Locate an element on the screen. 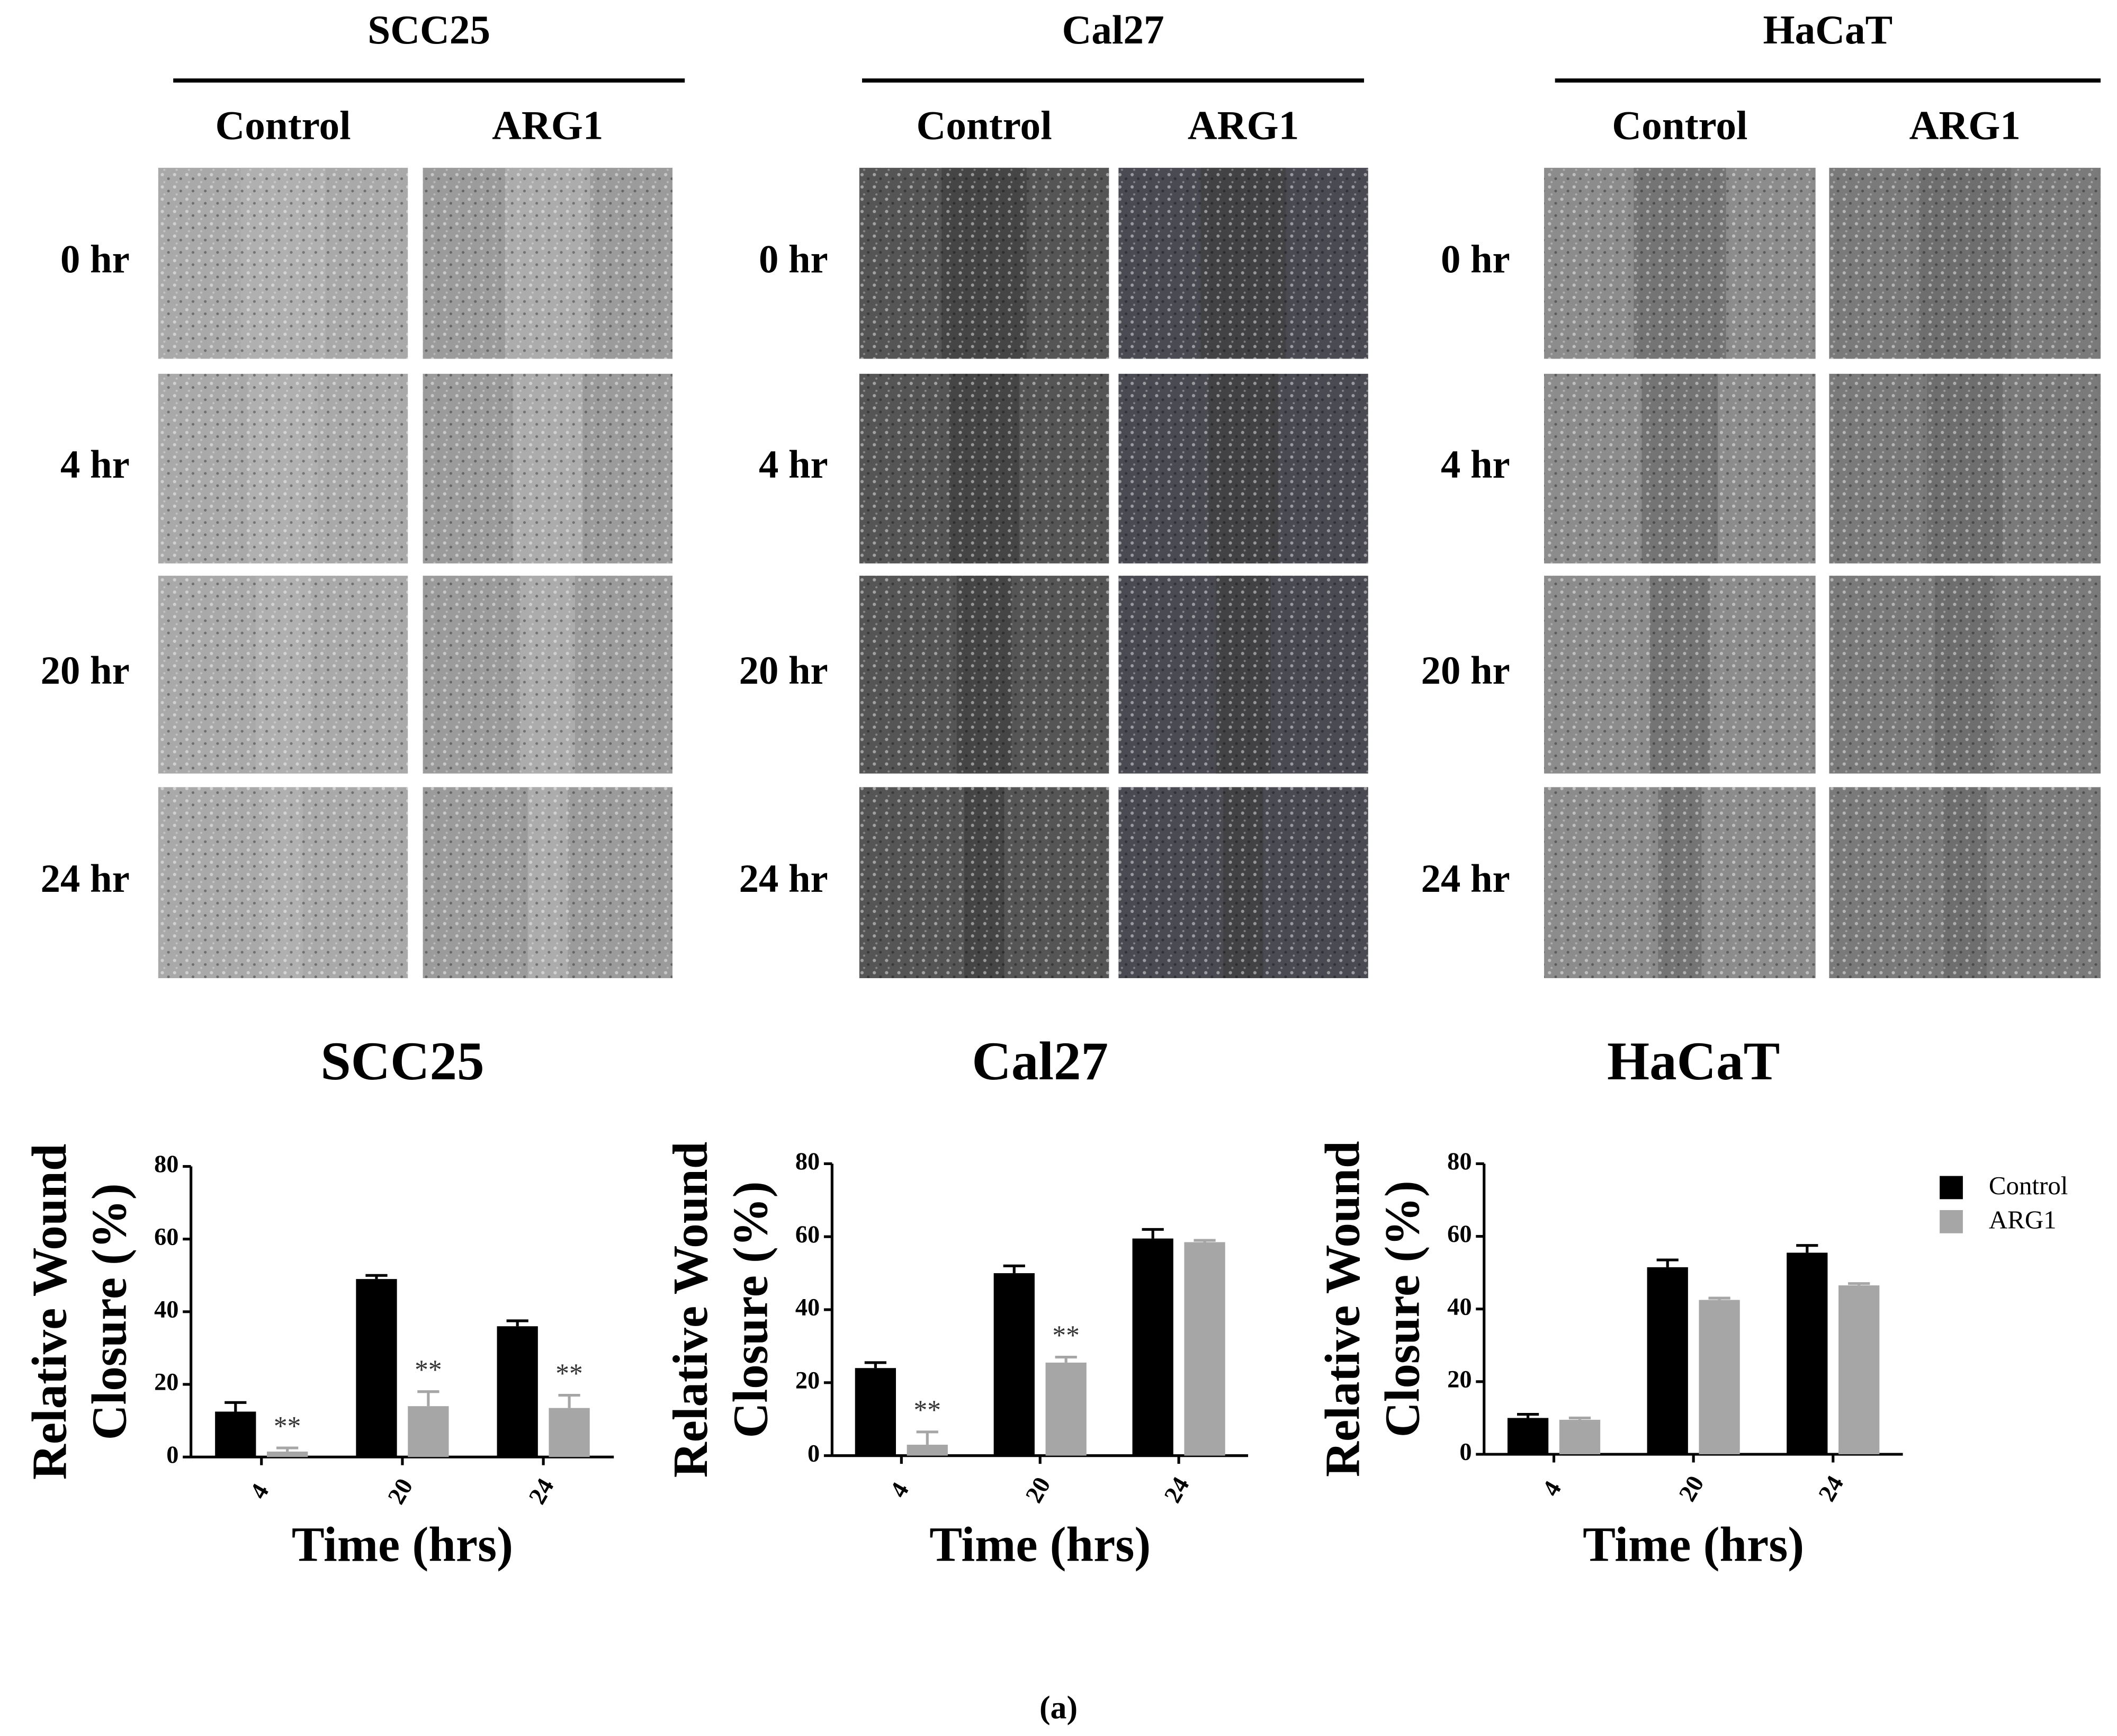 The width and height of the screenshot is (2117, 1736). chart-title: SCC25 is located at coordinates (402, 1061).